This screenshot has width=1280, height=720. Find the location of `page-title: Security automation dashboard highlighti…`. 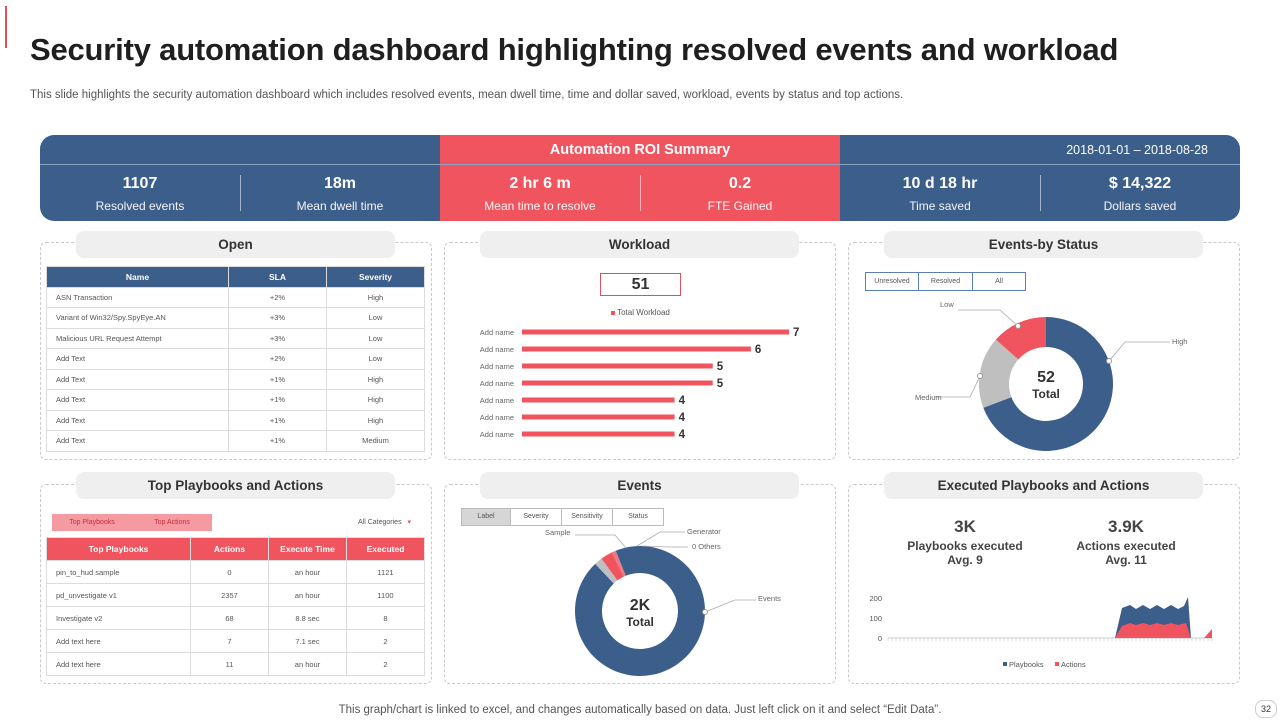

page-title: Security automation dashboard highlighti… is located at coordinates (574, 49).